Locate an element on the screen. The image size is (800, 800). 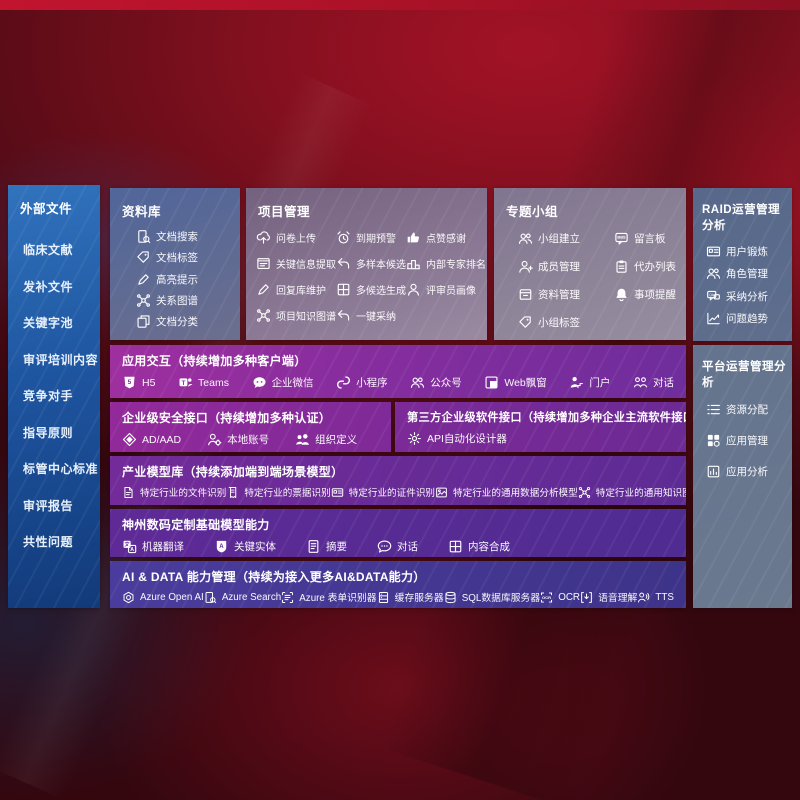
feature-item: AD/AAD is located at coordinates (151, 439).